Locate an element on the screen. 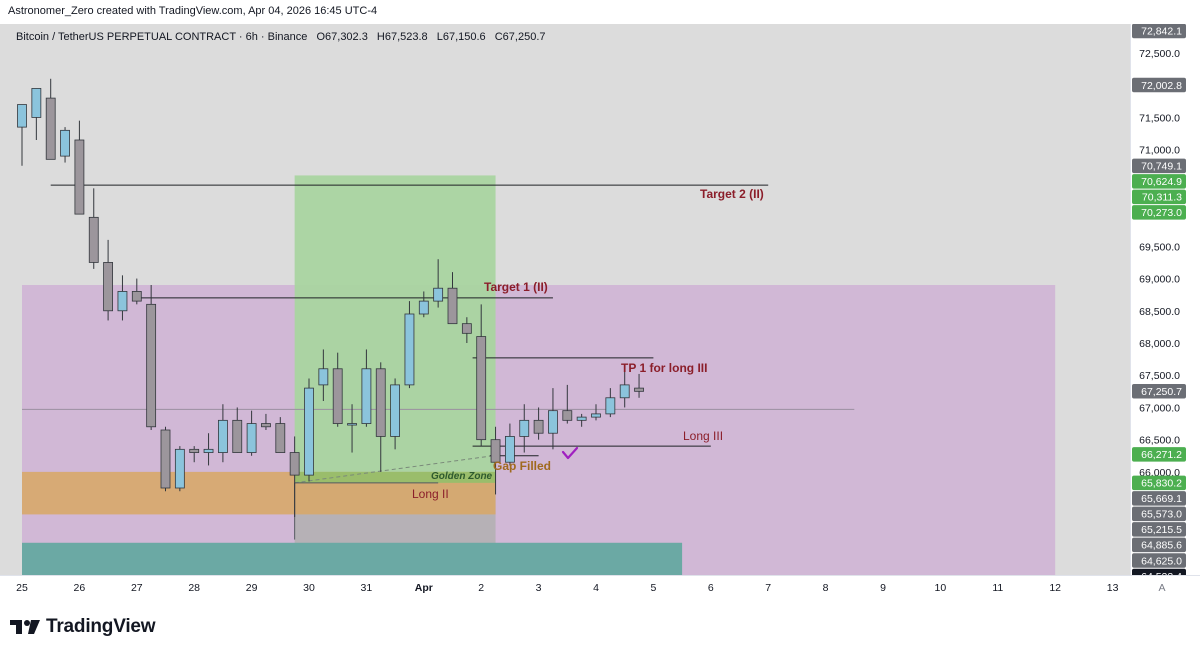 The height and width of the screenshot is (653, 1200). x-tick-label: 10 is located at coordinates (941, 588).